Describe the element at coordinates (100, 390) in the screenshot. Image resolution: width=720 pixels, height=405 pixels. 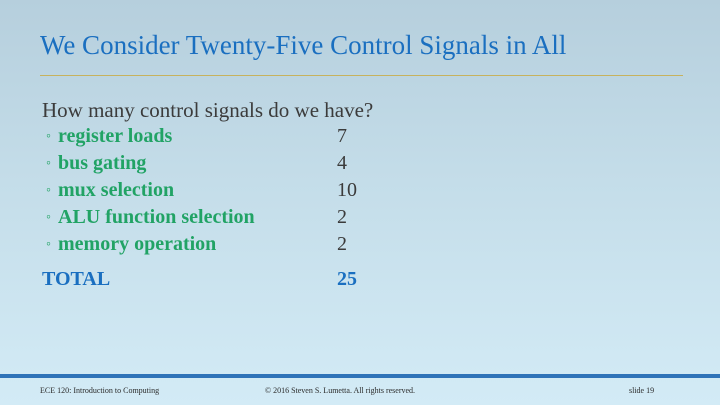
I see `footer-course: ECE 120: Introduction to Computing` at that location.